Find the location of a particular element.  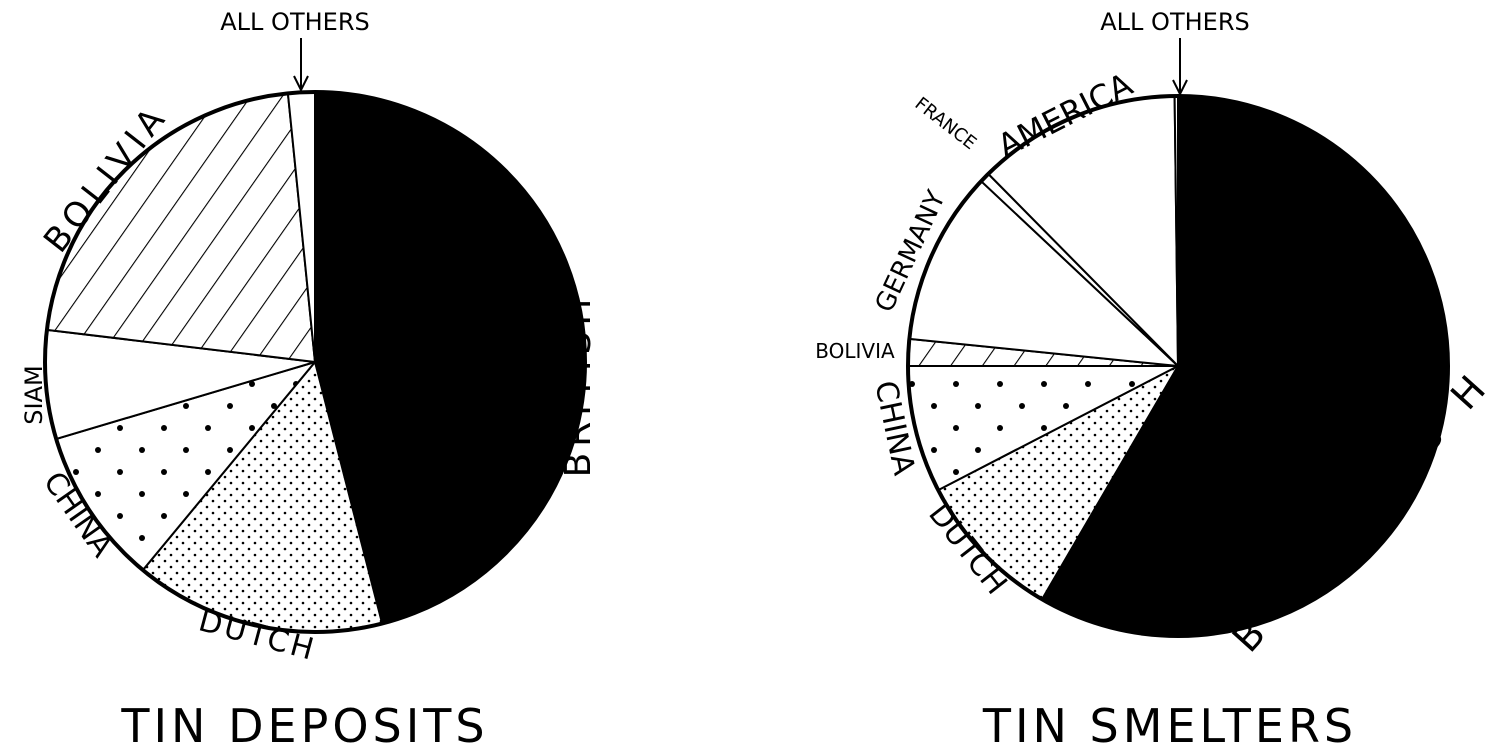

label-british: BRITISH is located at coordinates (578, 385).